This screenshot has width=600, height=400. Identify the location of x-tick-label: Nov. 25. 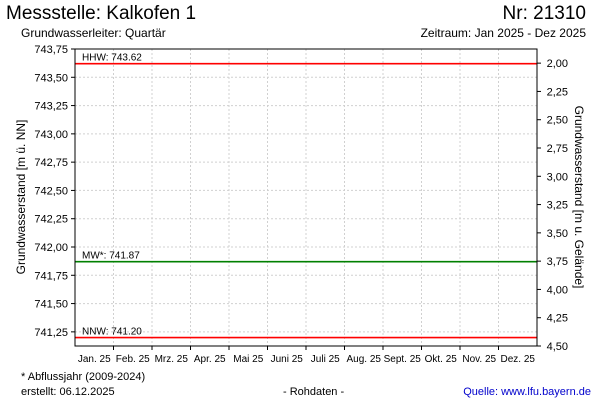
(479, 359).